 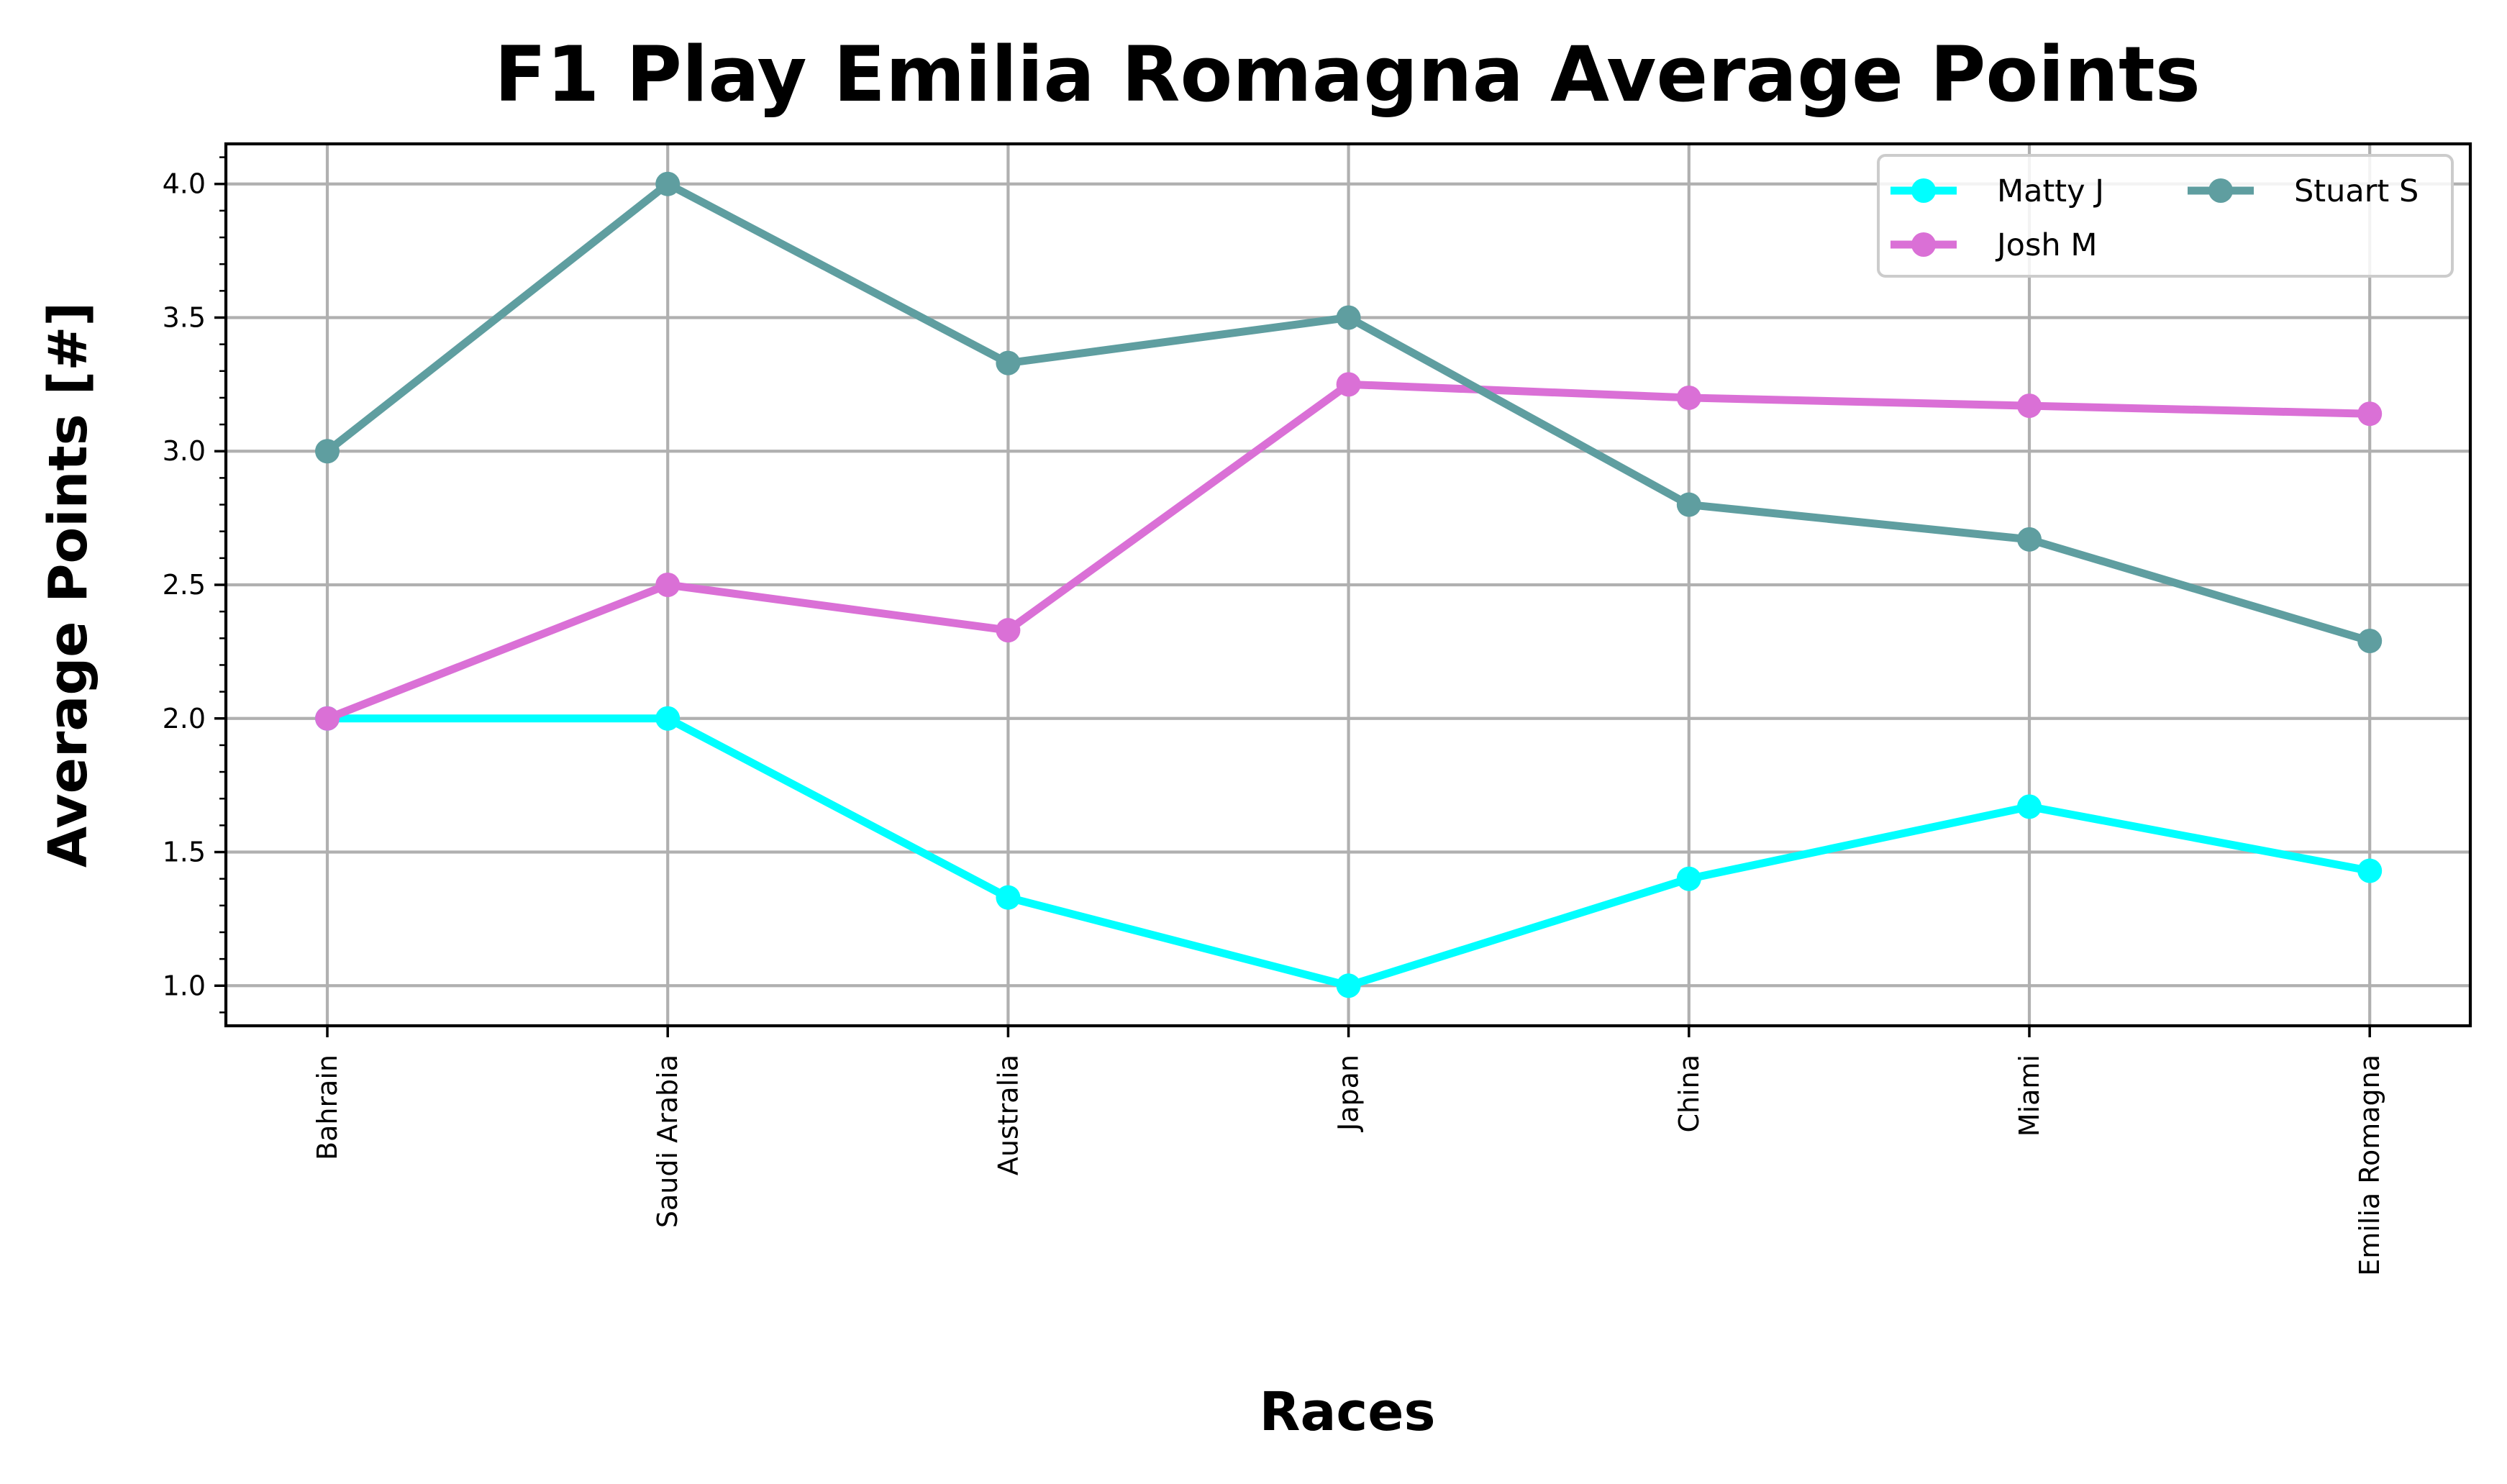 I want to click on legend-item: Stuart S, so click(x=2303, y=191).